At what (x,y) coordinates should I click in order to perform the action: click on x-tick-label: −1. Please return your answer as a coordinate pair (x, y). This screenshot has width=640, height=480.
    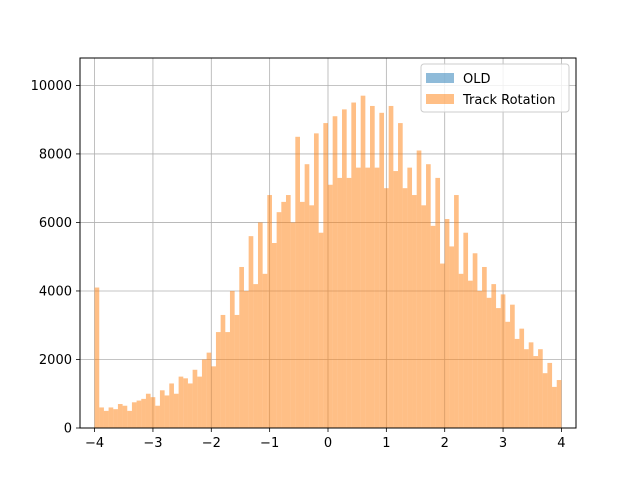
    Looking at the image, I should click on (269, 443).